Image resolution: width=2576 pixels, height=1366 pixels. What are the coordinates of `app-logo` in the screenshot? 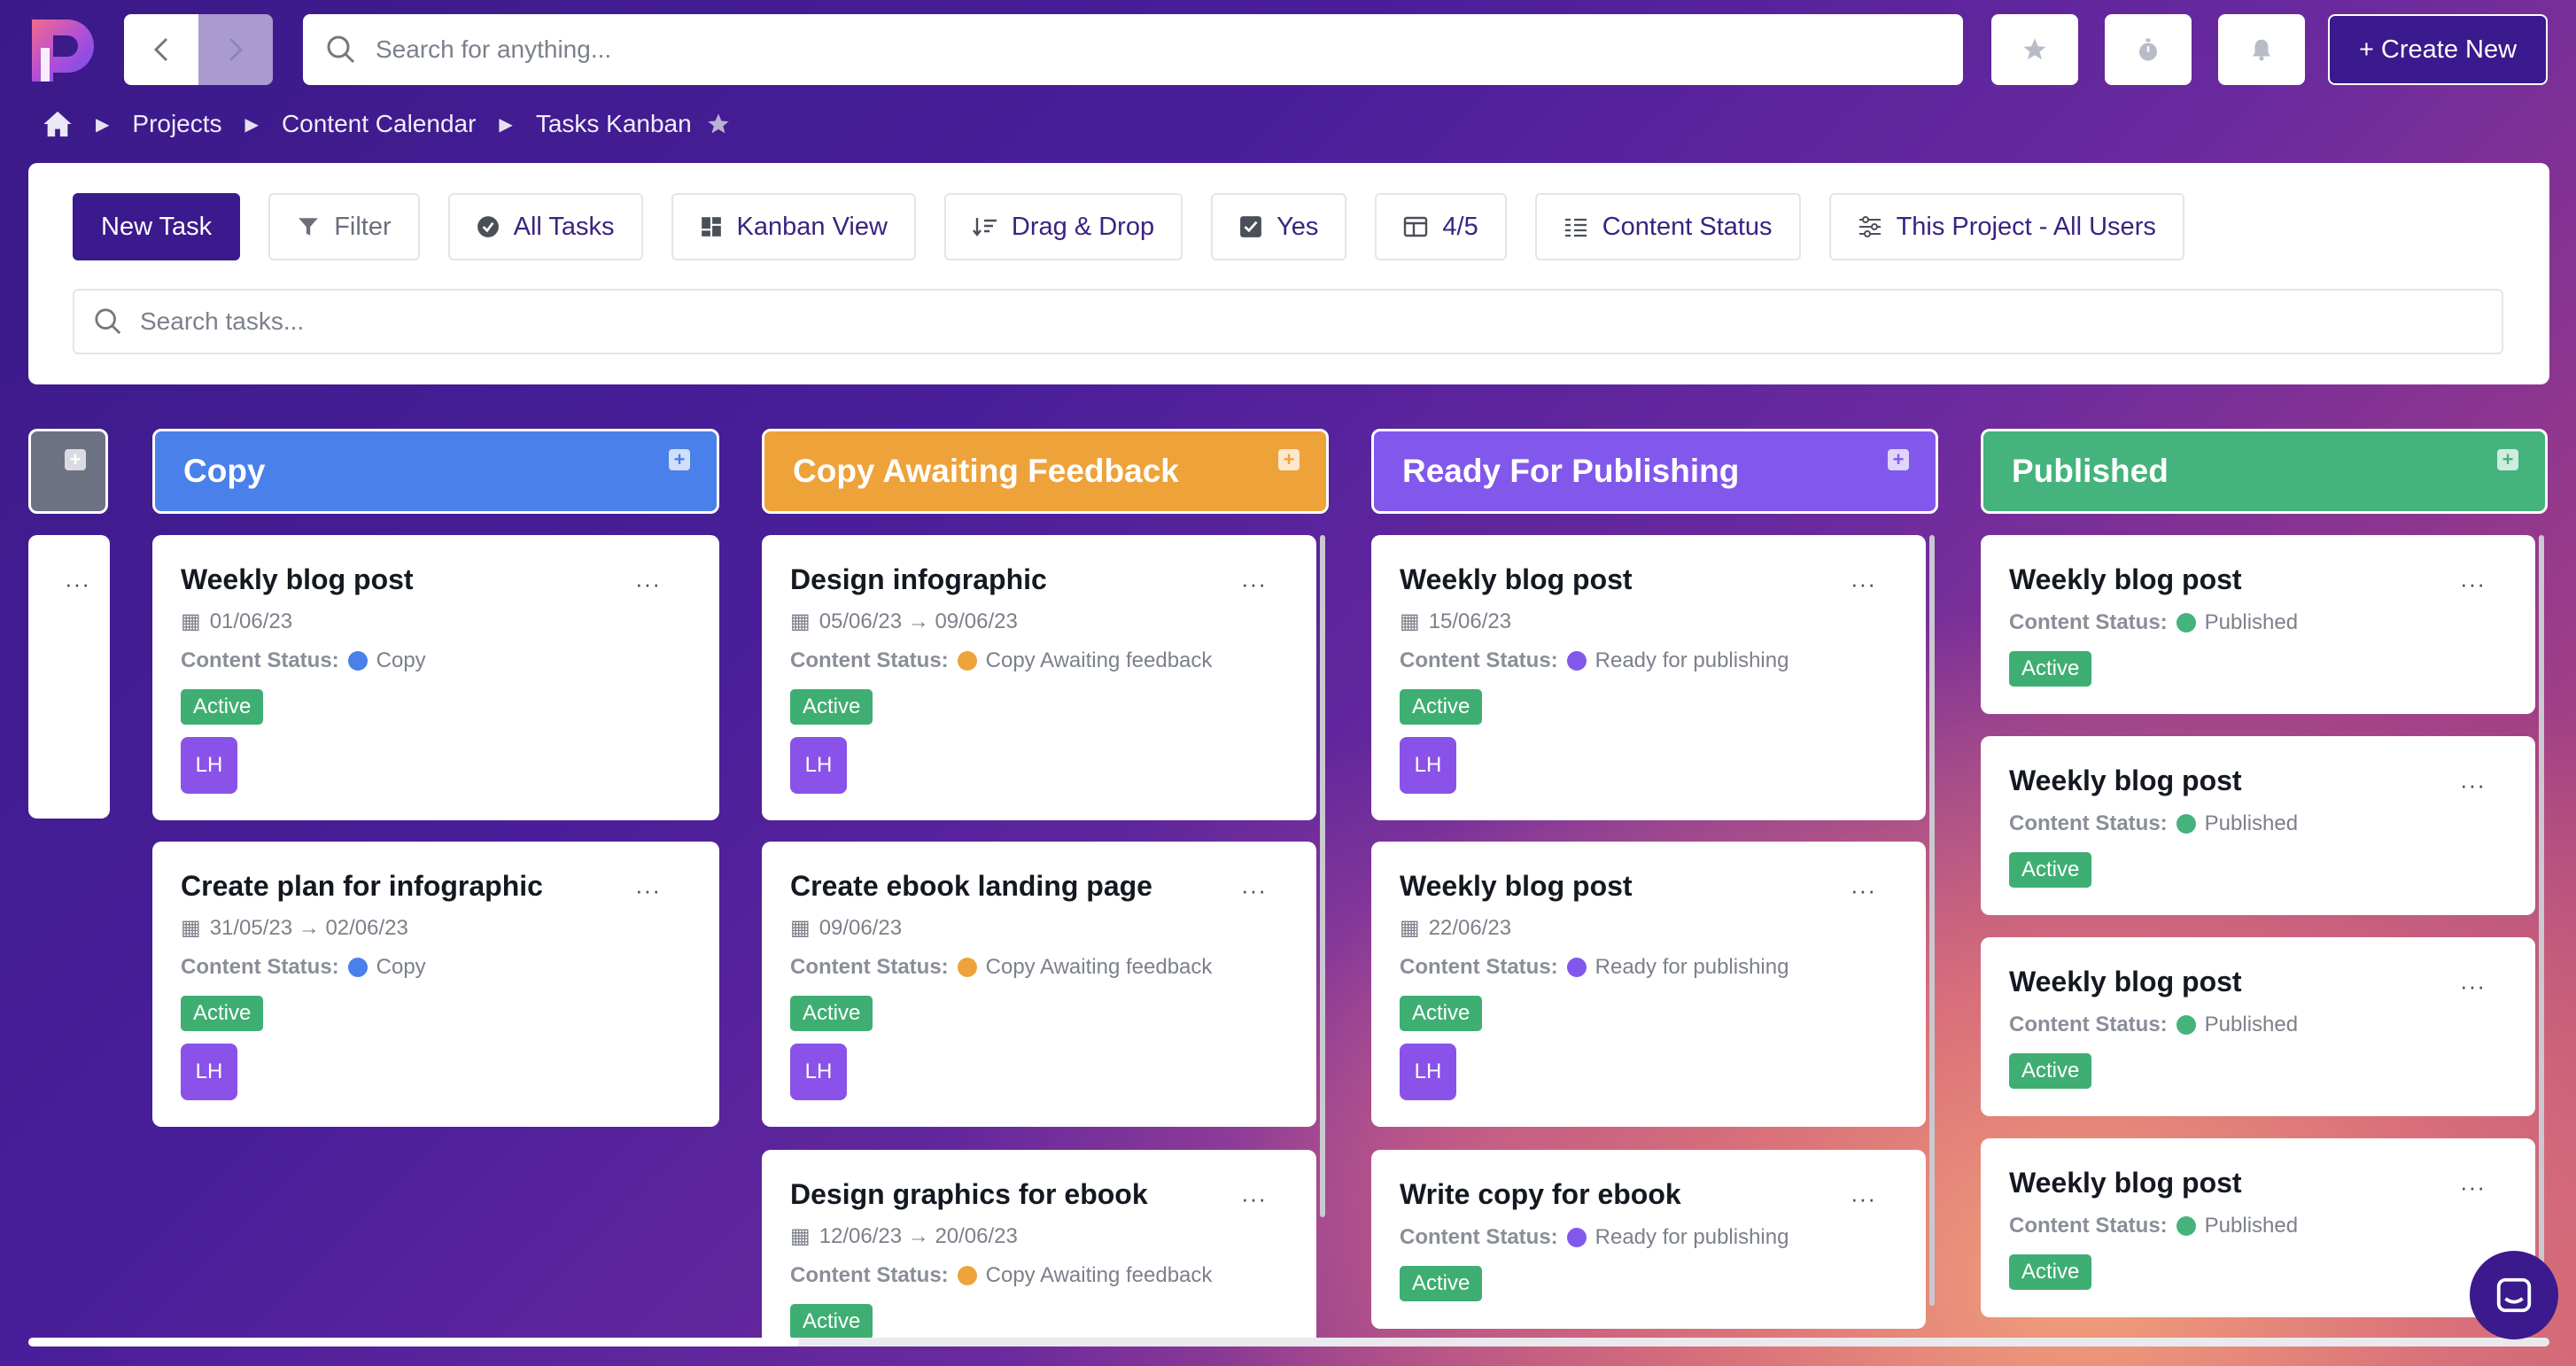 It's located at (62, 50).